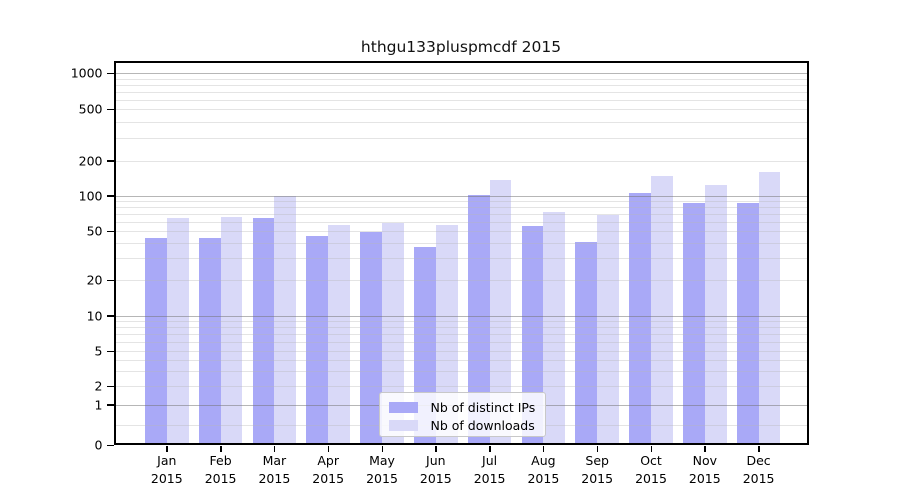 The image size is (900, 500). Describe the element at coordinates (608, 330) in the screenshot. I see `bar-downloads-sep` at that location.